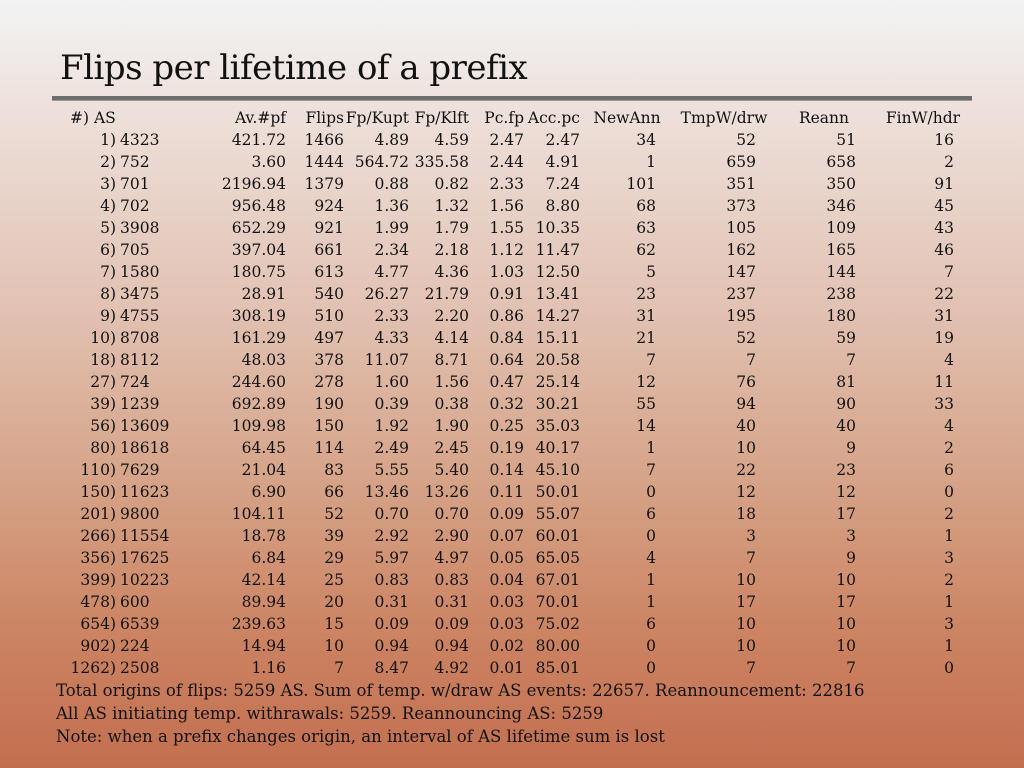 This screenshot has width=1024, height=768. Describe the element at coordinates (557, 338) in the screenshot. I see `cell-accpc: 15.11` at that location.